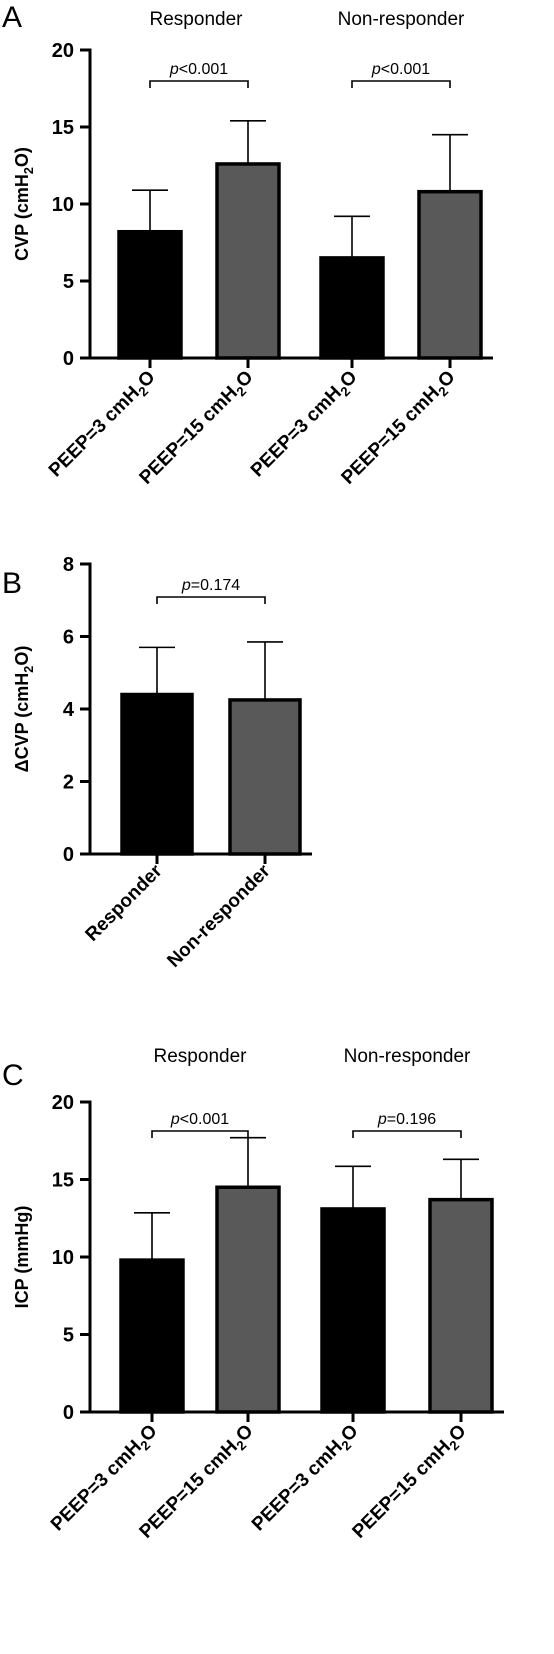 The image size is (554, 1654). I want to click on label-main: ICP (mmHg), so click(22, 1257).